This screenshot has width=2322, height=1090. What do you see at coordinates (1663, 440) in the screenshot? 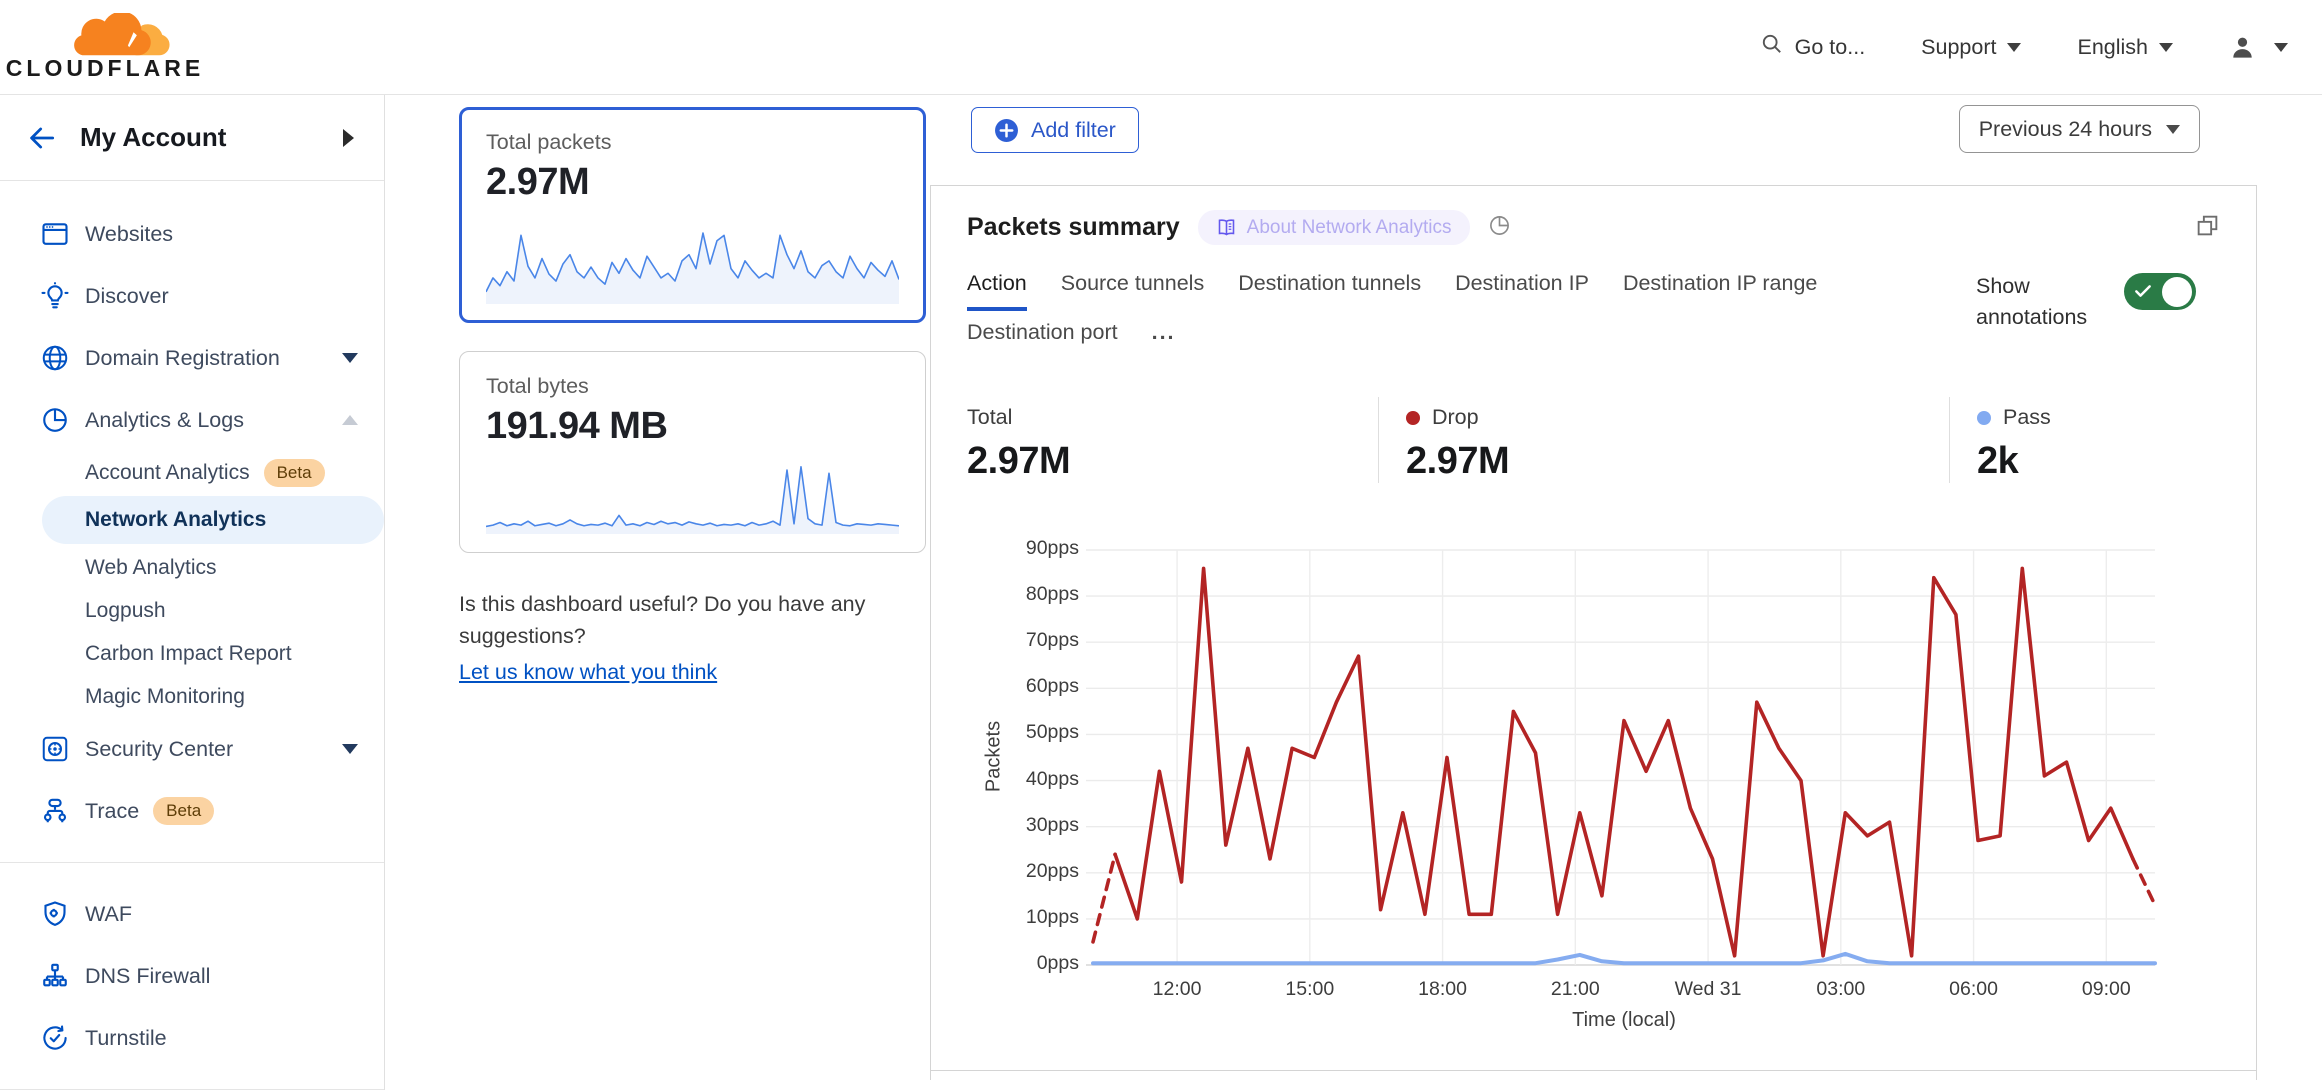
I see `stat-drop: Drop 2.97M` at bounding box center [1663, 440].